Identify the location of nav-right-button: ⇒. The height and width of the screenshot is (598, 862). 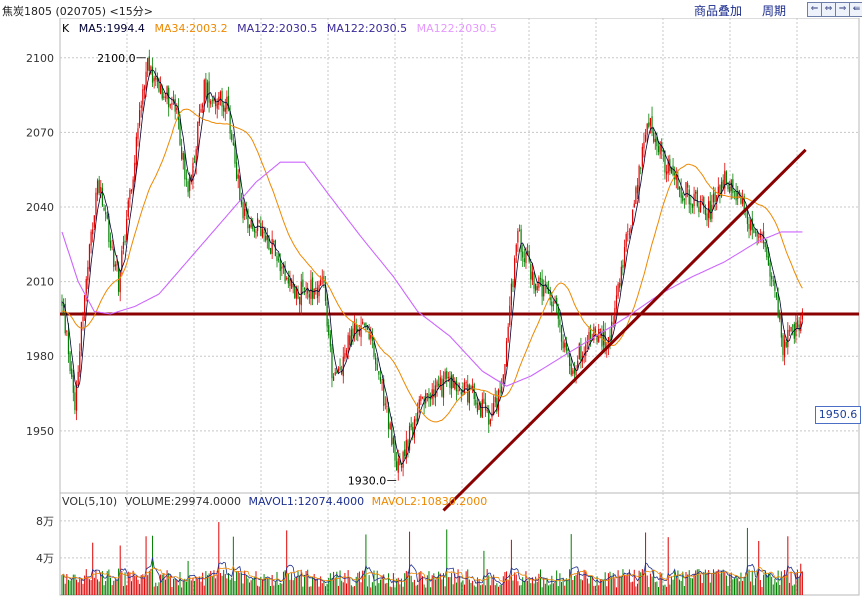
(842, 9).